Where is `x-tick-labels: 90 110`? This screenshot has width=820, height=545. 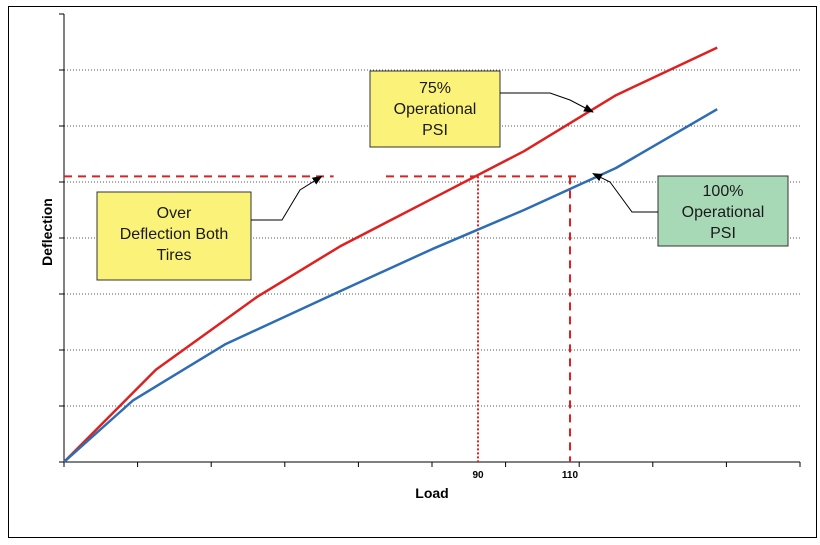
x-tick-labels: 90 110 is located at coordinates (525, 475).